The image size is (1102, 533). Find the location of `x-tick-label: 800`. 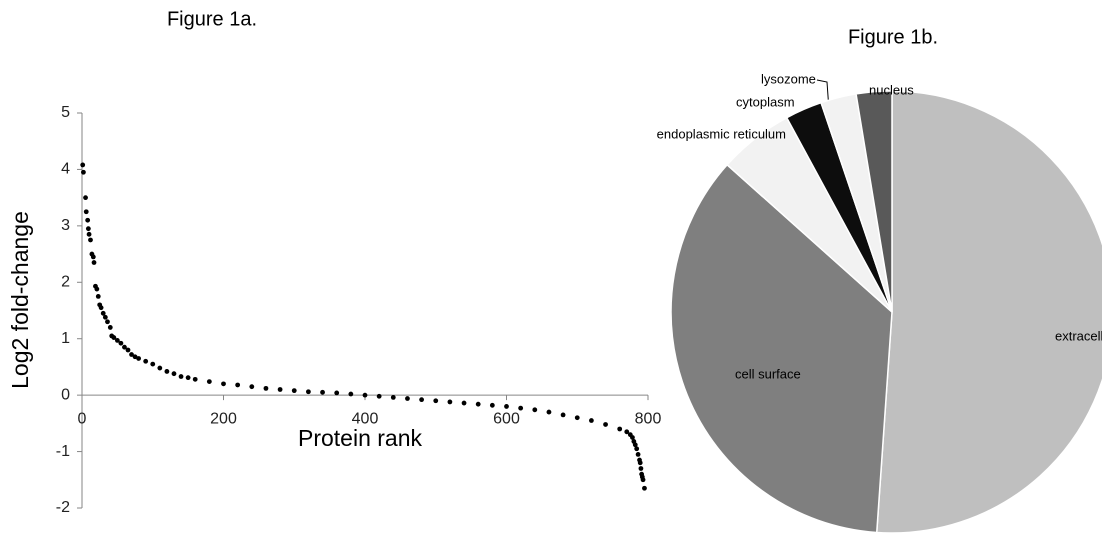

x-tick-label: 800 is located at coordinates (648, 418).